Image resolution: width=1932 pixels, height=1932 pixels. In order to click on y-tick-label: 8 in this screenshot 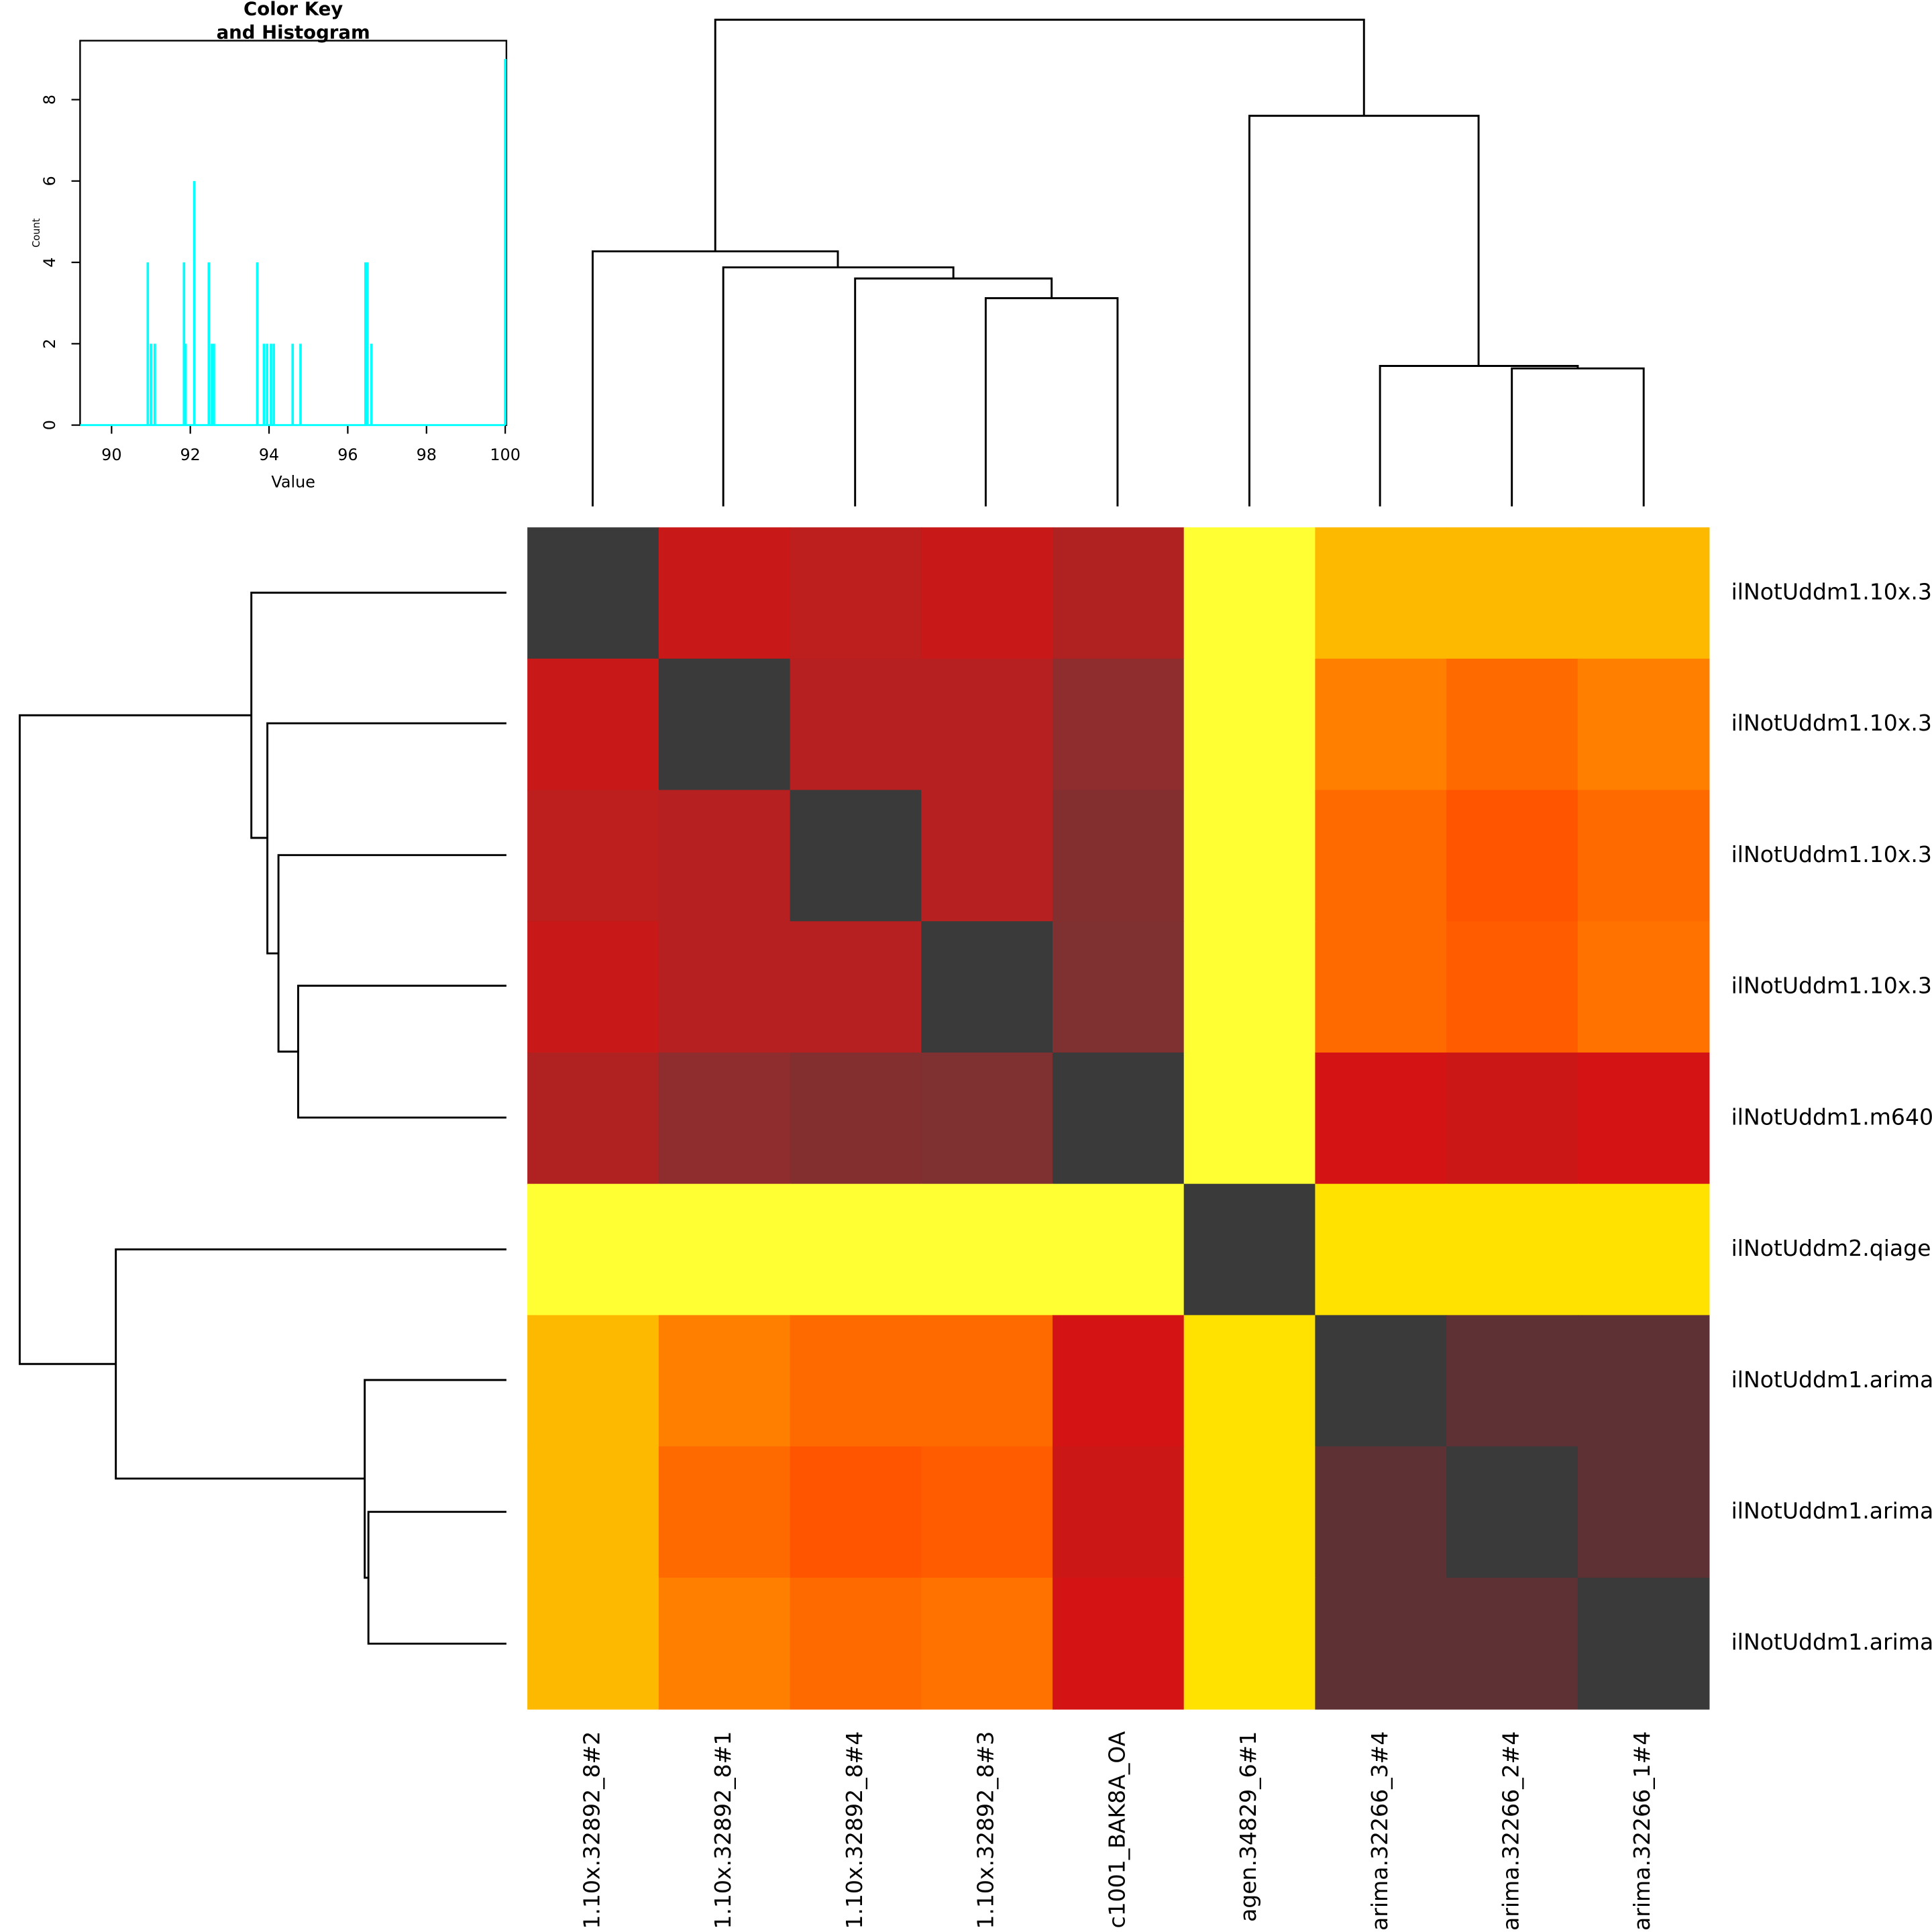, I will do `click(49, 100)`.